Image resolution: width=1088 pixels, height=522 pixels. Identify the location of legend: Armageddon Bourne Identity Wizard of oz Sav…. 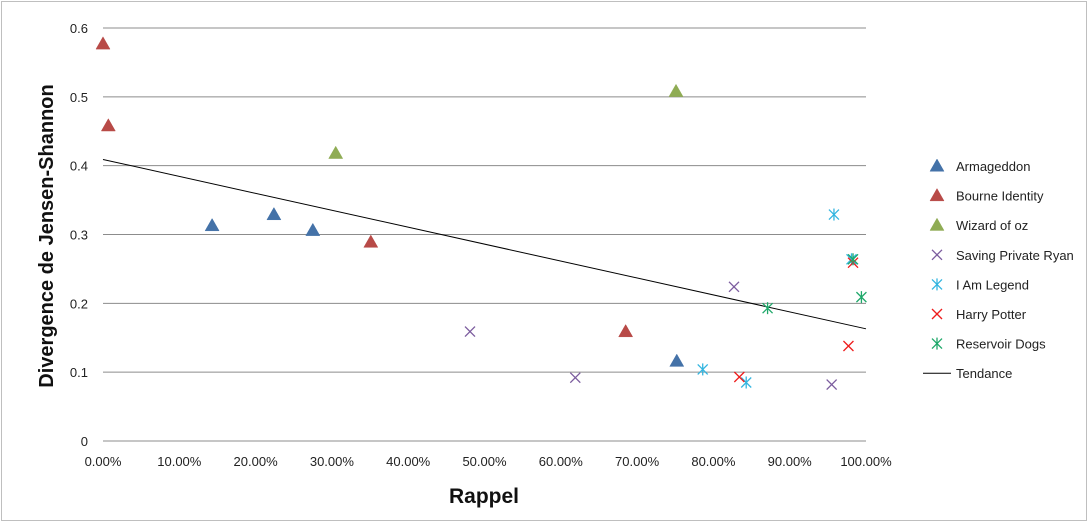
(998, 269).